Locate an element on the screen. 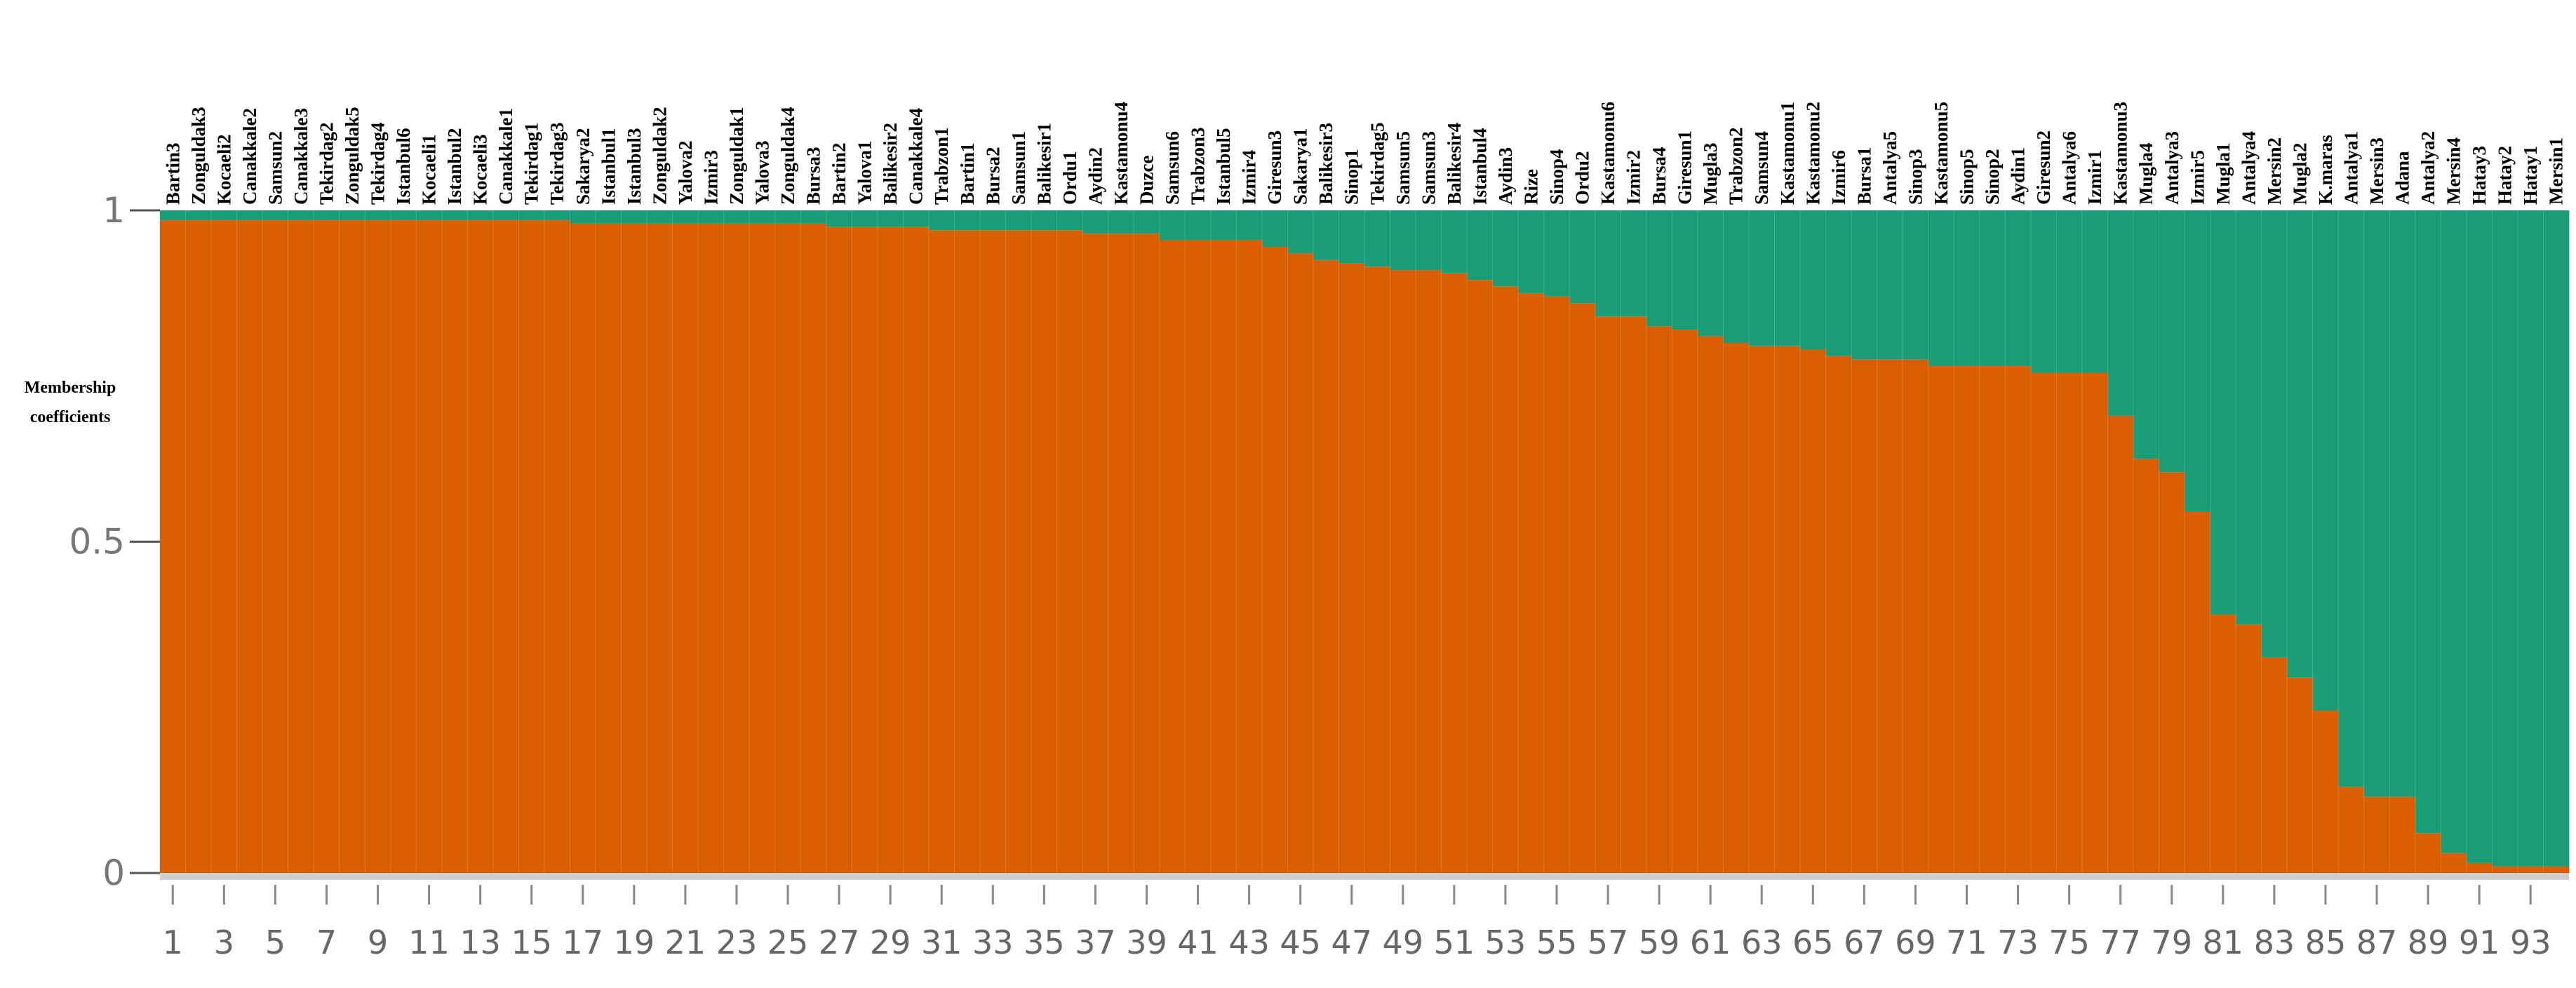 The width and height of the screenshot is (2576, 988). sample-label: Kocaeli1 is located at coordinates (430, 170).